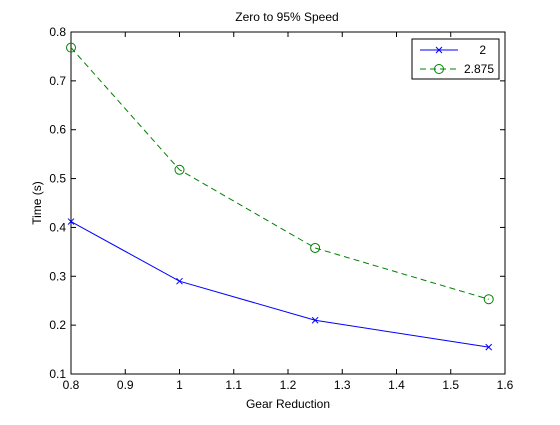  I want to click on legend: 2 2.875, so click(455, 59).